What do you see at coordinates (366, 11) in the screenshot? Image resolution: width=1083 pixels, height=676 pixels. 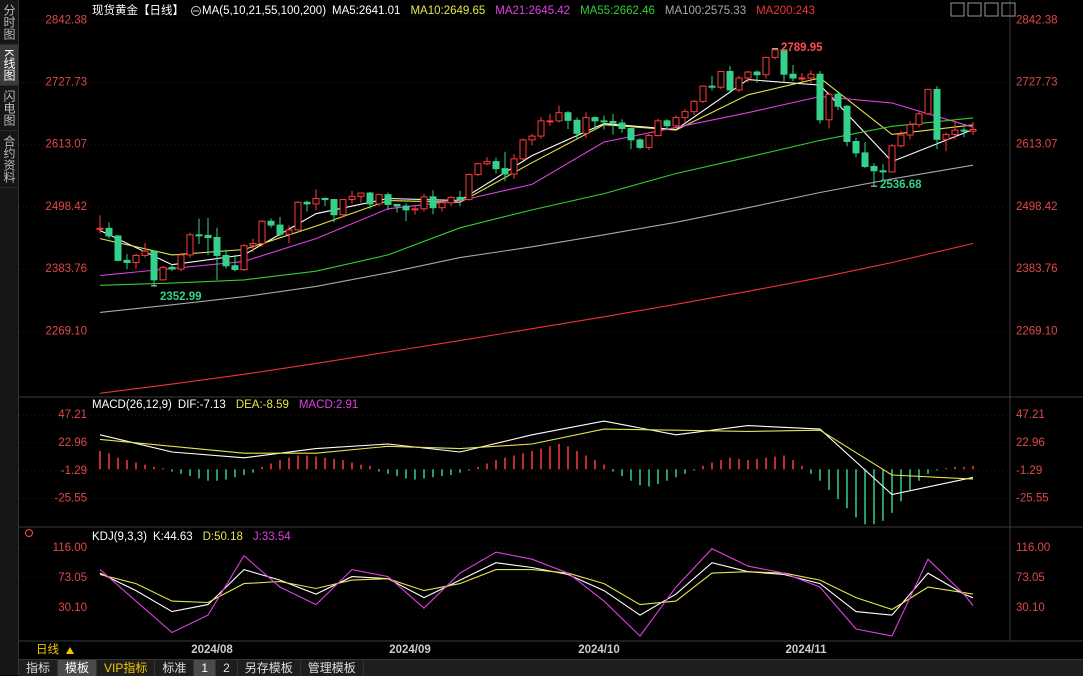 I see `legend-item: MA5:2641.01` at bounding box center [366, 11].